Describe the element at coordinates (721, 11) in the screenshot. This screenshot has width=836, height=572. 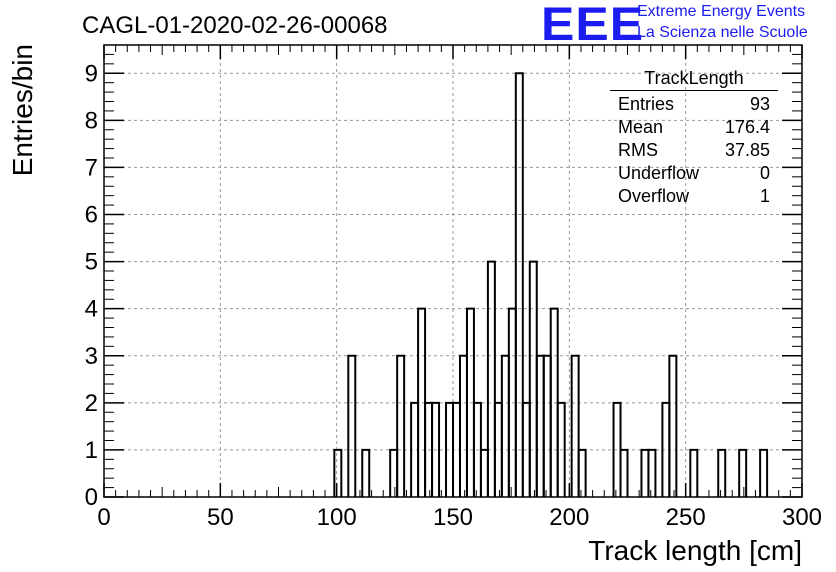
I see `logo-caption-line1: Extreme Energy Events` at that location.